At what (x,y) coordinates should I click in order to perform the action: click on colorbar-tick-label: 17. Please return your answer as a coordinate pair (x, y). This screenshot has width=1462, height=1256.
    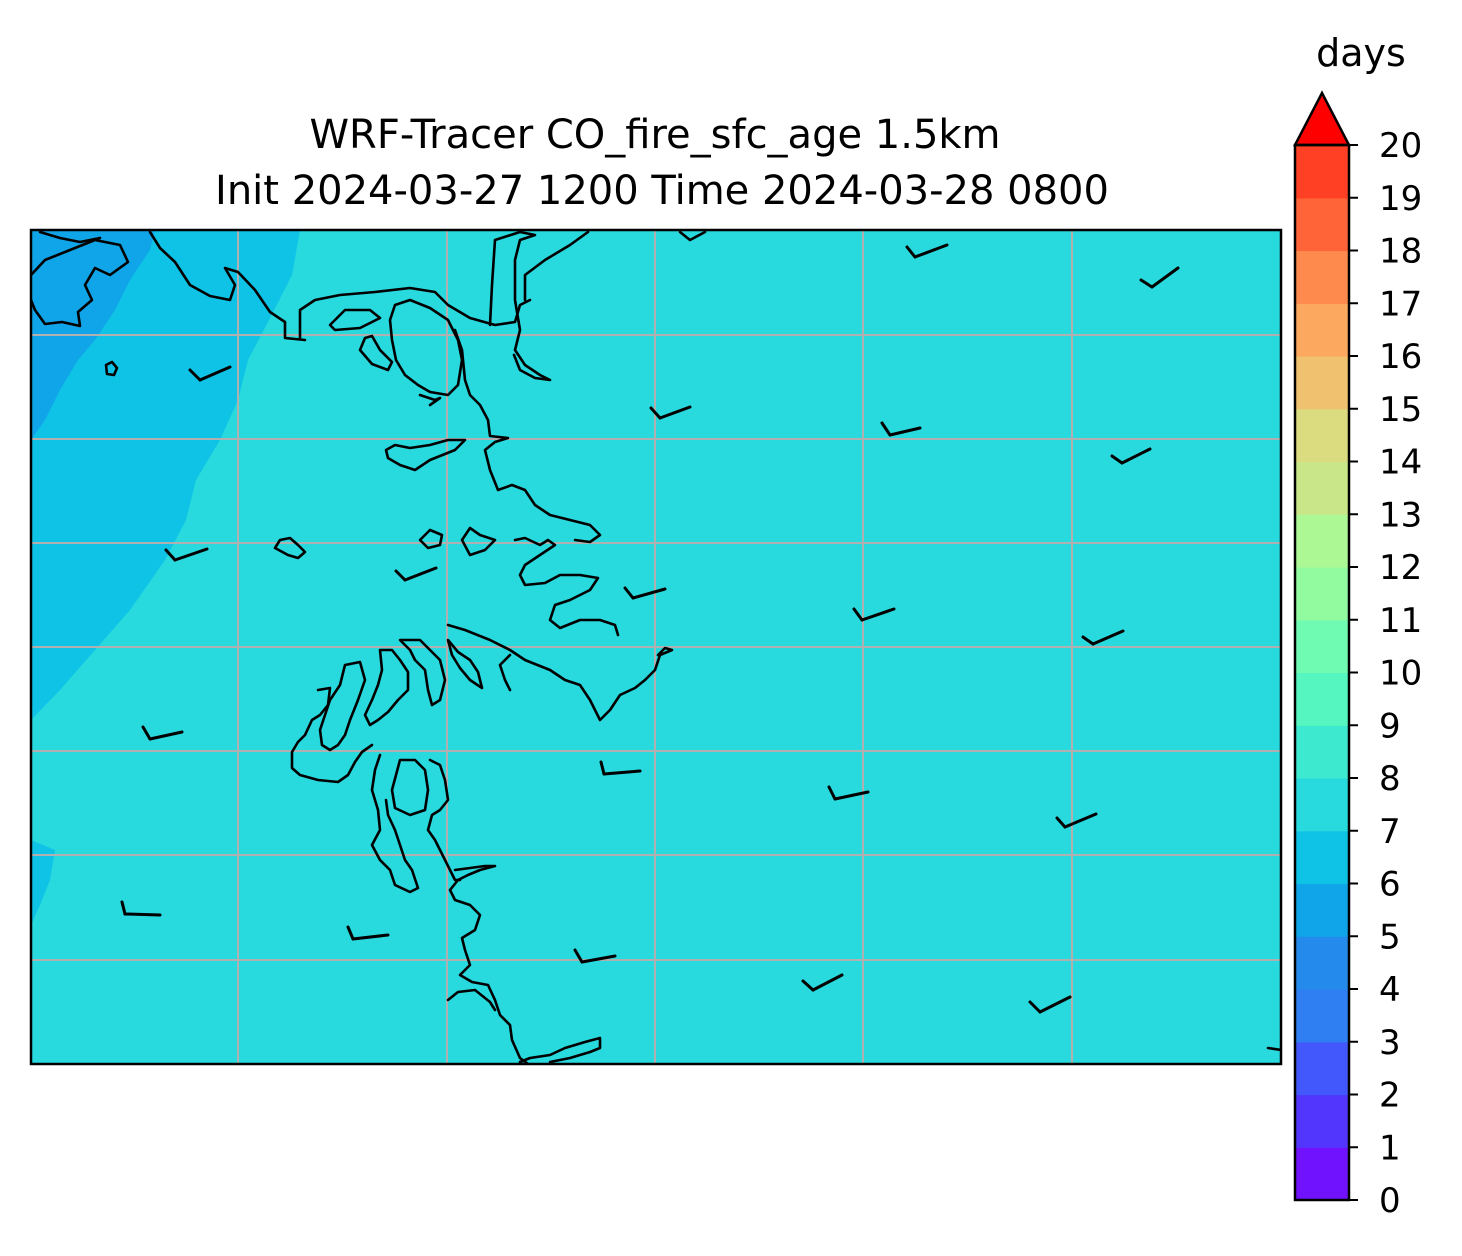
    Looking at the image, I should click on (1400, 304).